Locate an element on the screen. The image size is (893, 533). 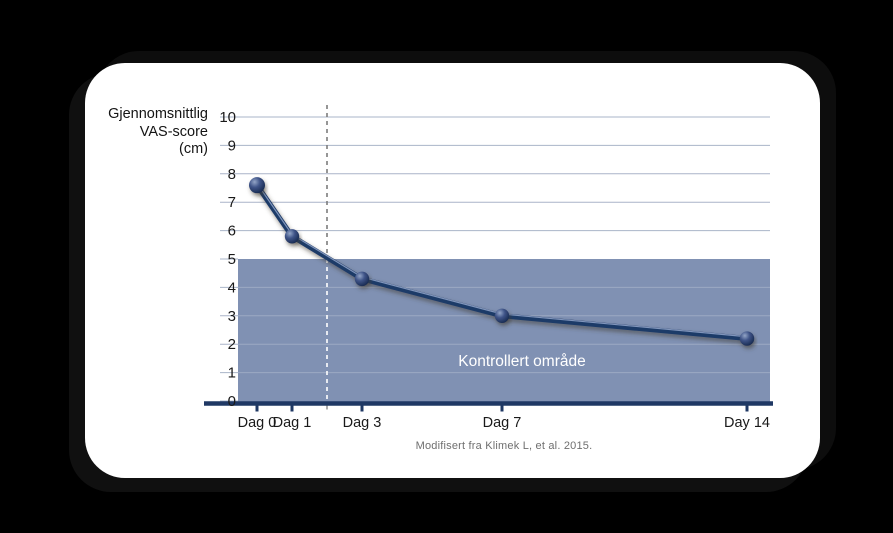
y-tick-label: 3 is located at coordinates (232, 316).